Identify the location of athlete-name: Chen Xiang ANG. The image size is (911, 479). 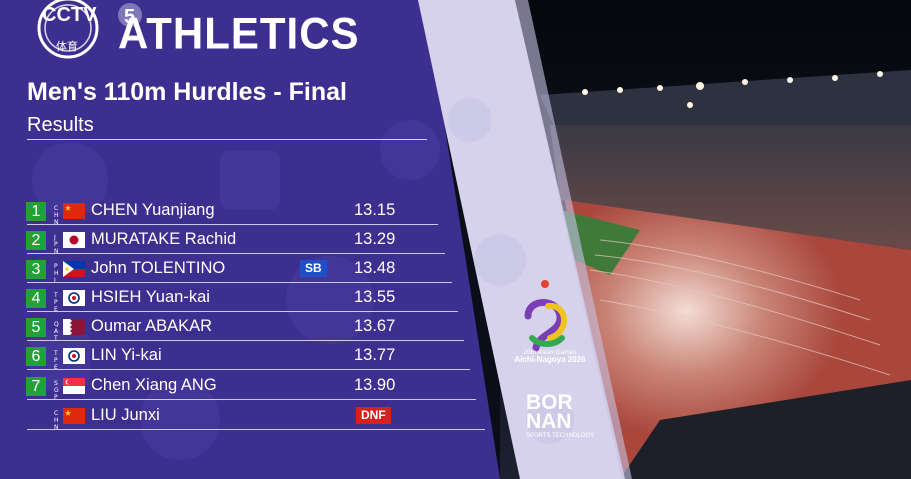
(154, 385).